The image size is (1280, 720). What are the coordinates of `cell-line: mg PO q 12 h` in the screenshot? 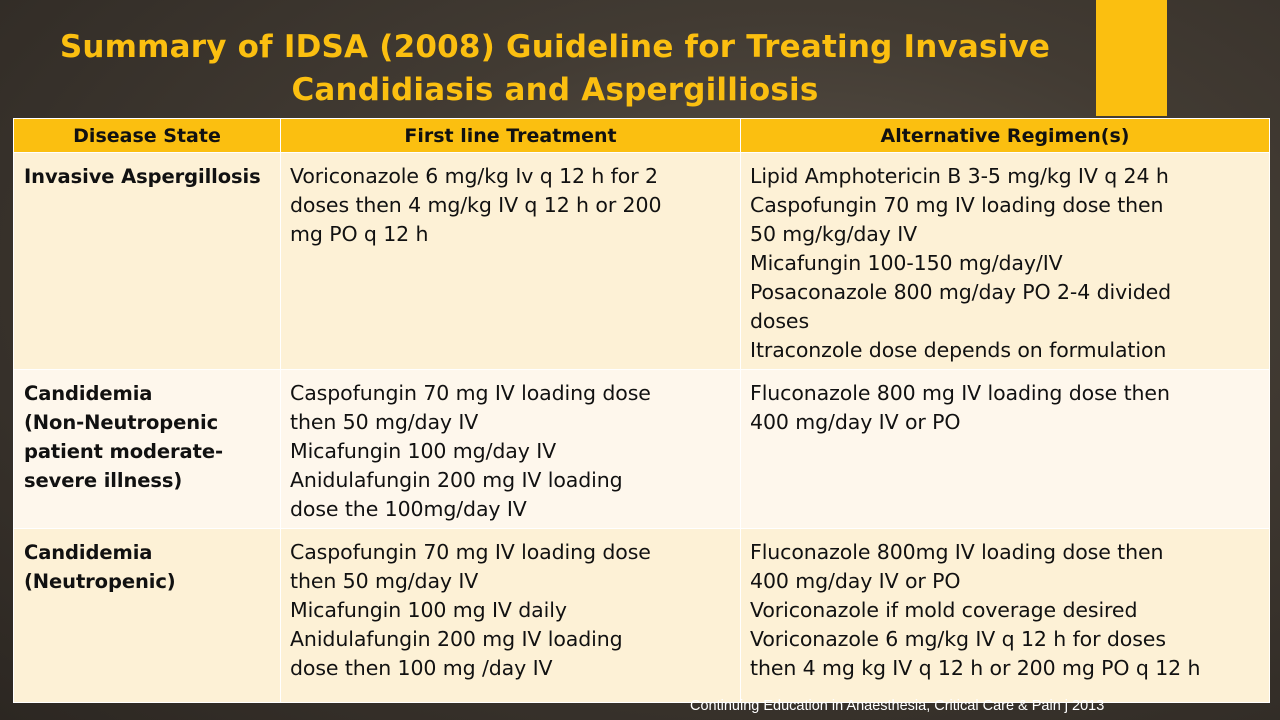 It's located at (359, 234).